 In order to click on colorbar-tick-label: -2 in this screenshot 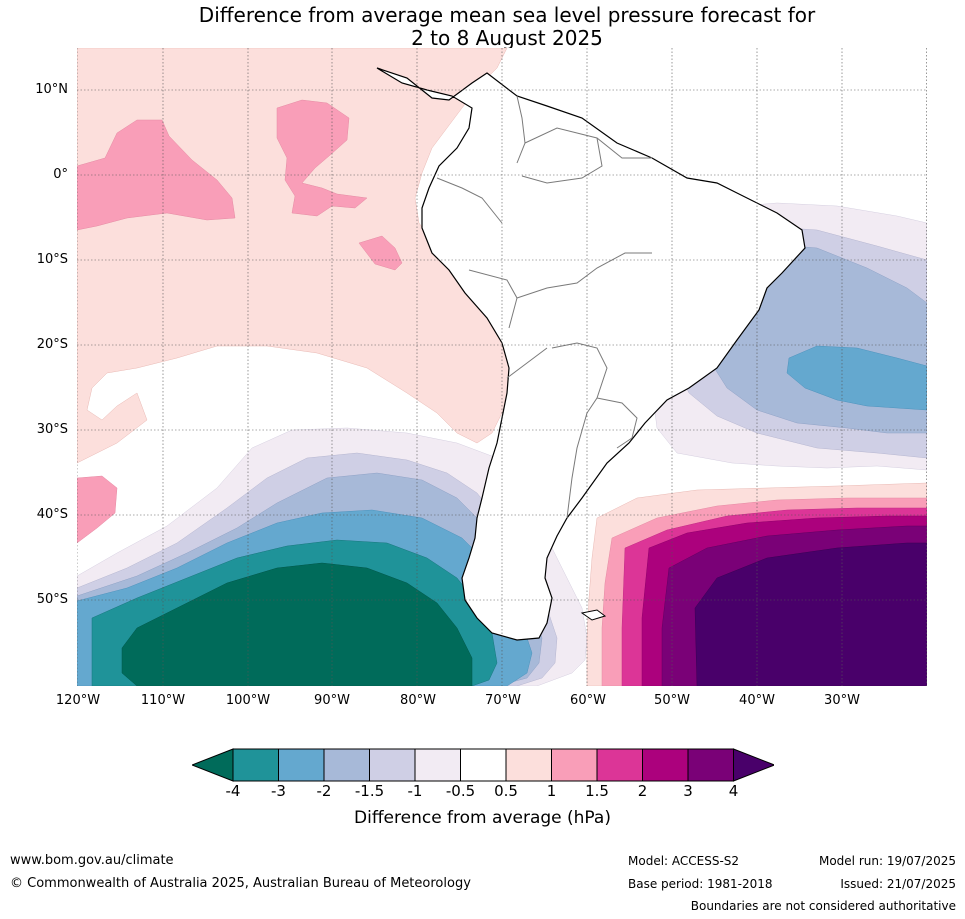, I will do `click(324, 791)`.